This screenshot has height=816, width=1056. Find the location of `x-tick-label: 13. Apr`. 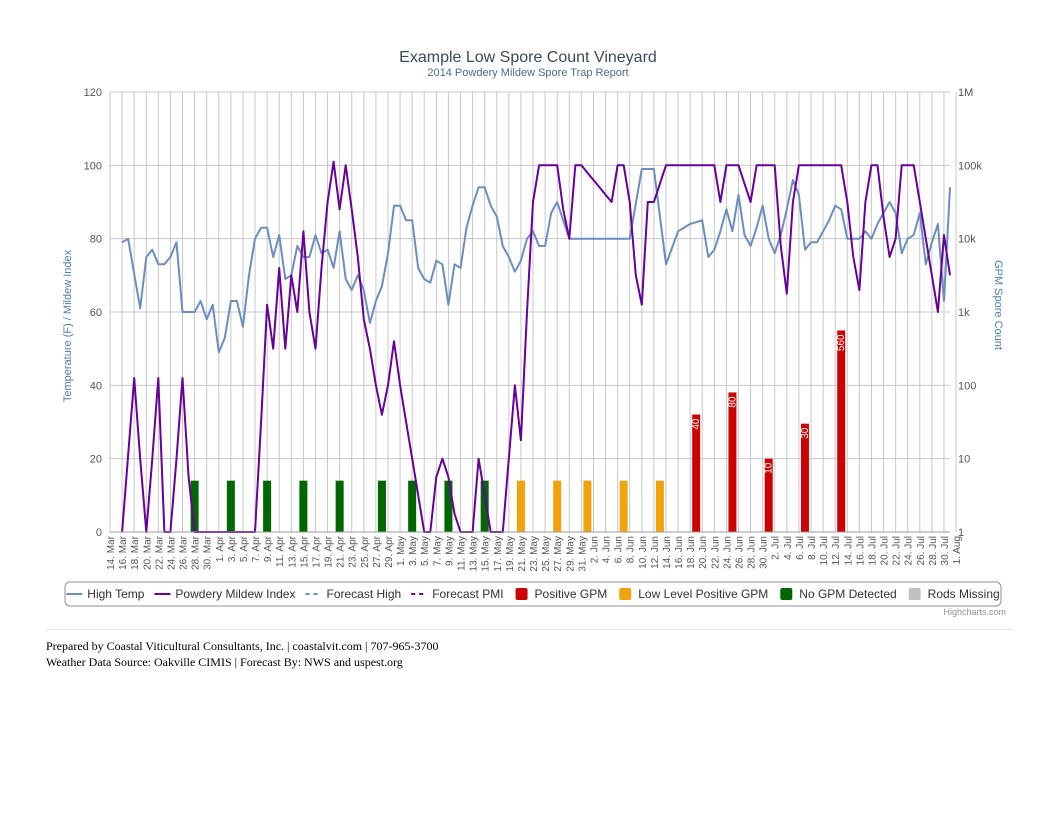

x-tick-label: 13. Apr is located at coordinates (292, 551).